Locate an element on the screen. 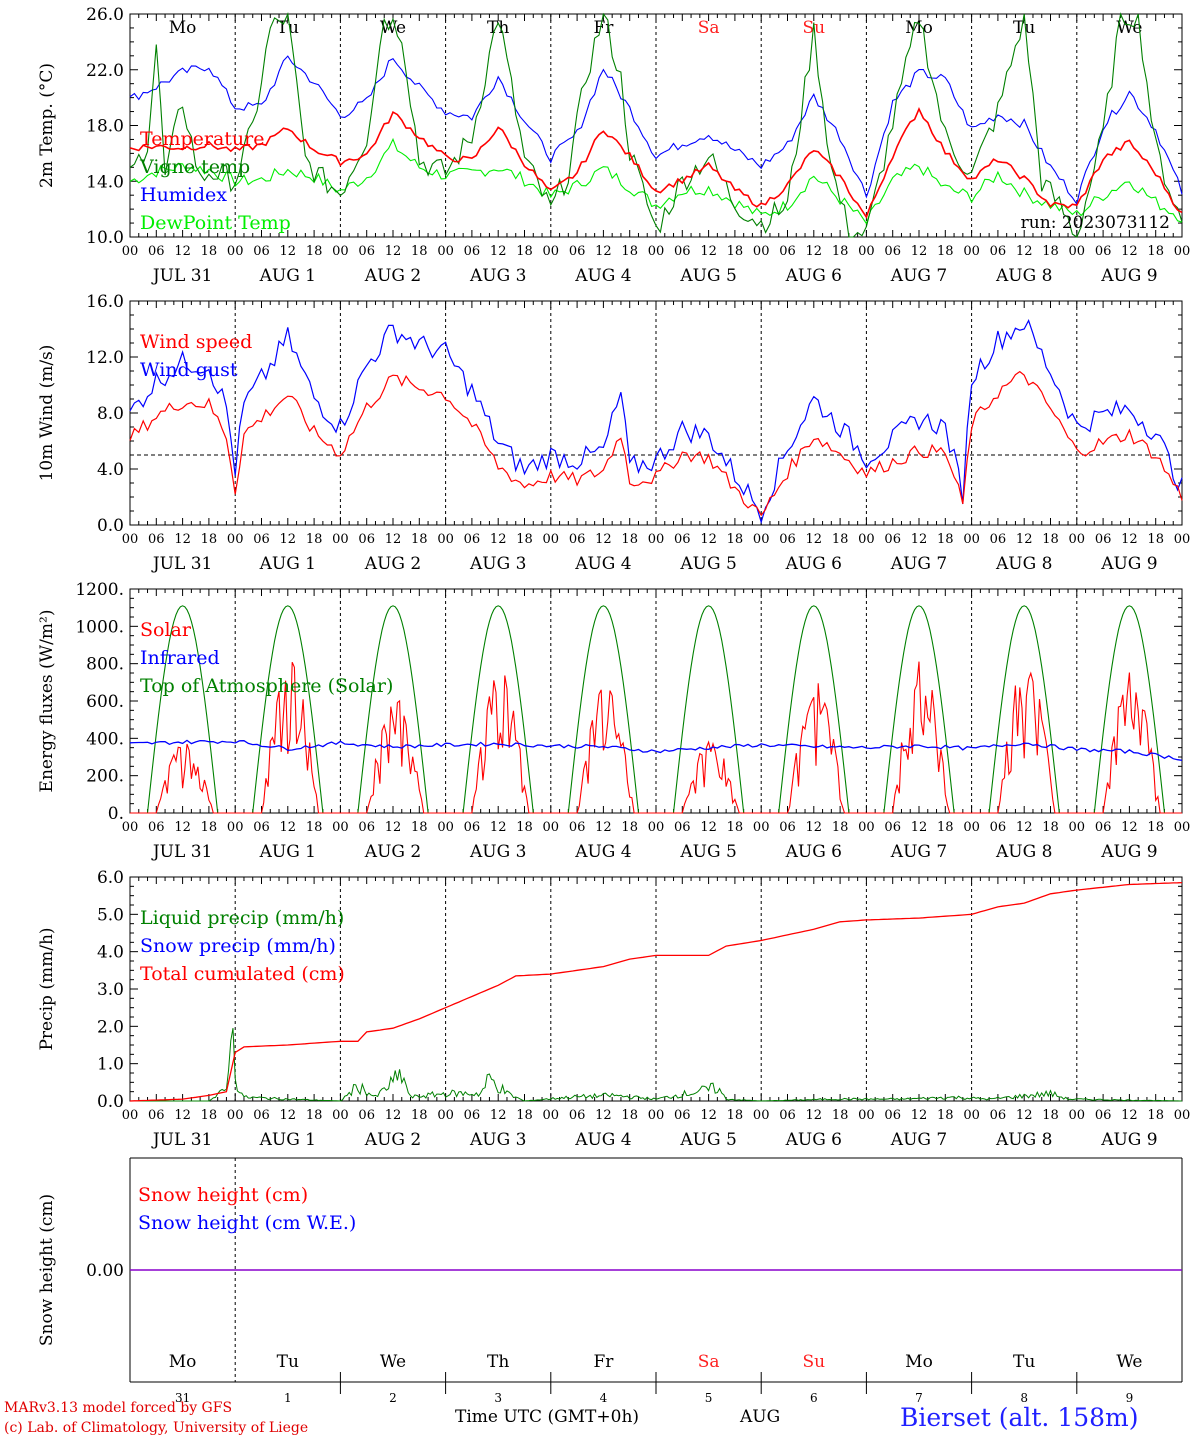 The width and height of the screenshot is (1194, 1440). legend-entry: Liquid precip (mm/h) is located at coordinates (242, 918).